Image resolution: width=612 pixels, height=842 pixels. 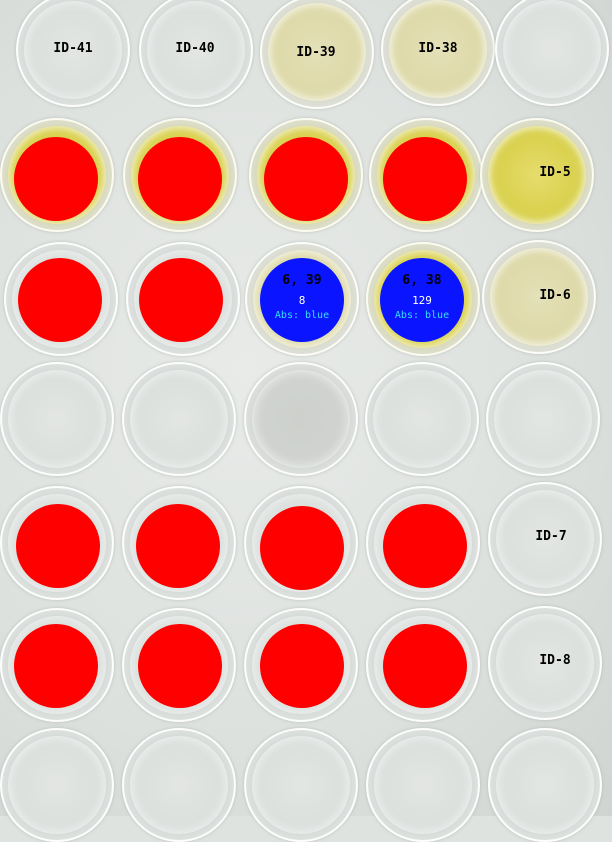 What do you see at coordinates (551, 536) in the screenshot?
I see `row-label: ID-7` at bounding box center [551, 536].